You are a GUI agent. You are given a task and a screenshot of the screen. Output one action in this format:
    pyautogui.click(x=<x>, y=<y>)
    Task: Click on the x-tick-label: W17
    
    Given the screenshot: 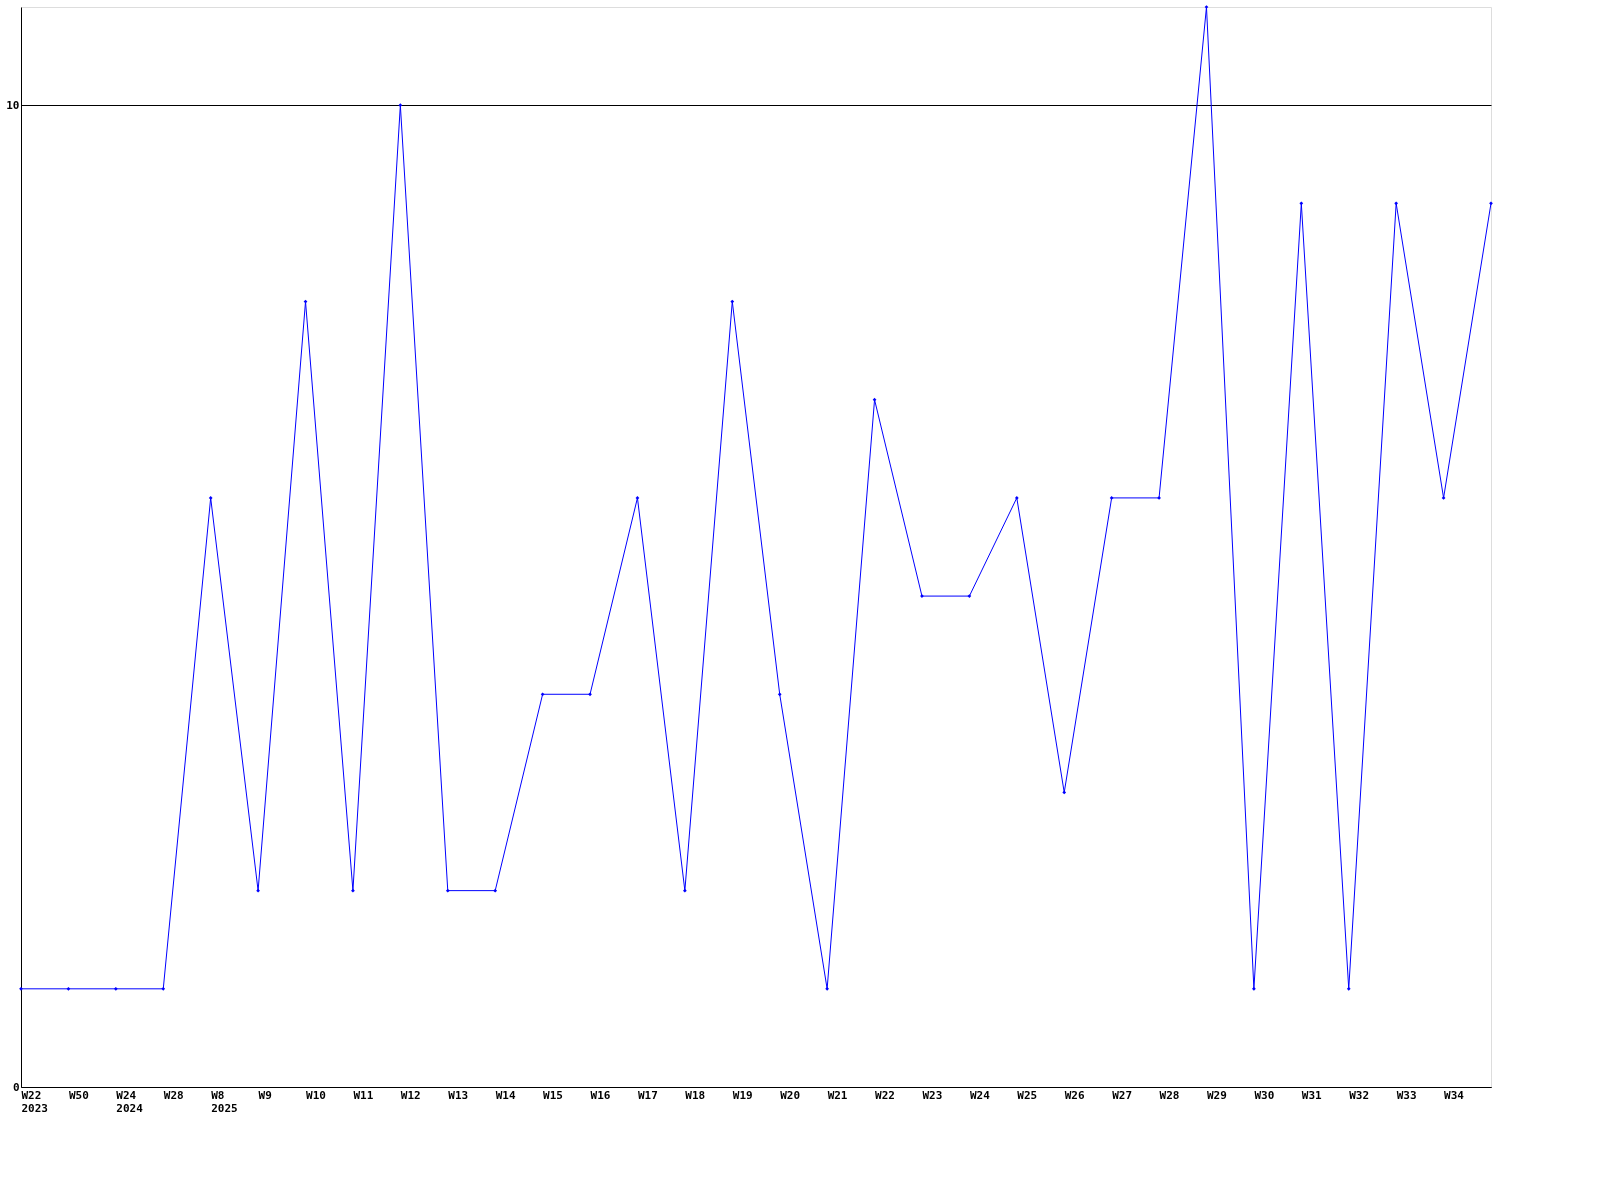 What is the action you would take?
    pyautogui.click(x=647, y=1095)
    